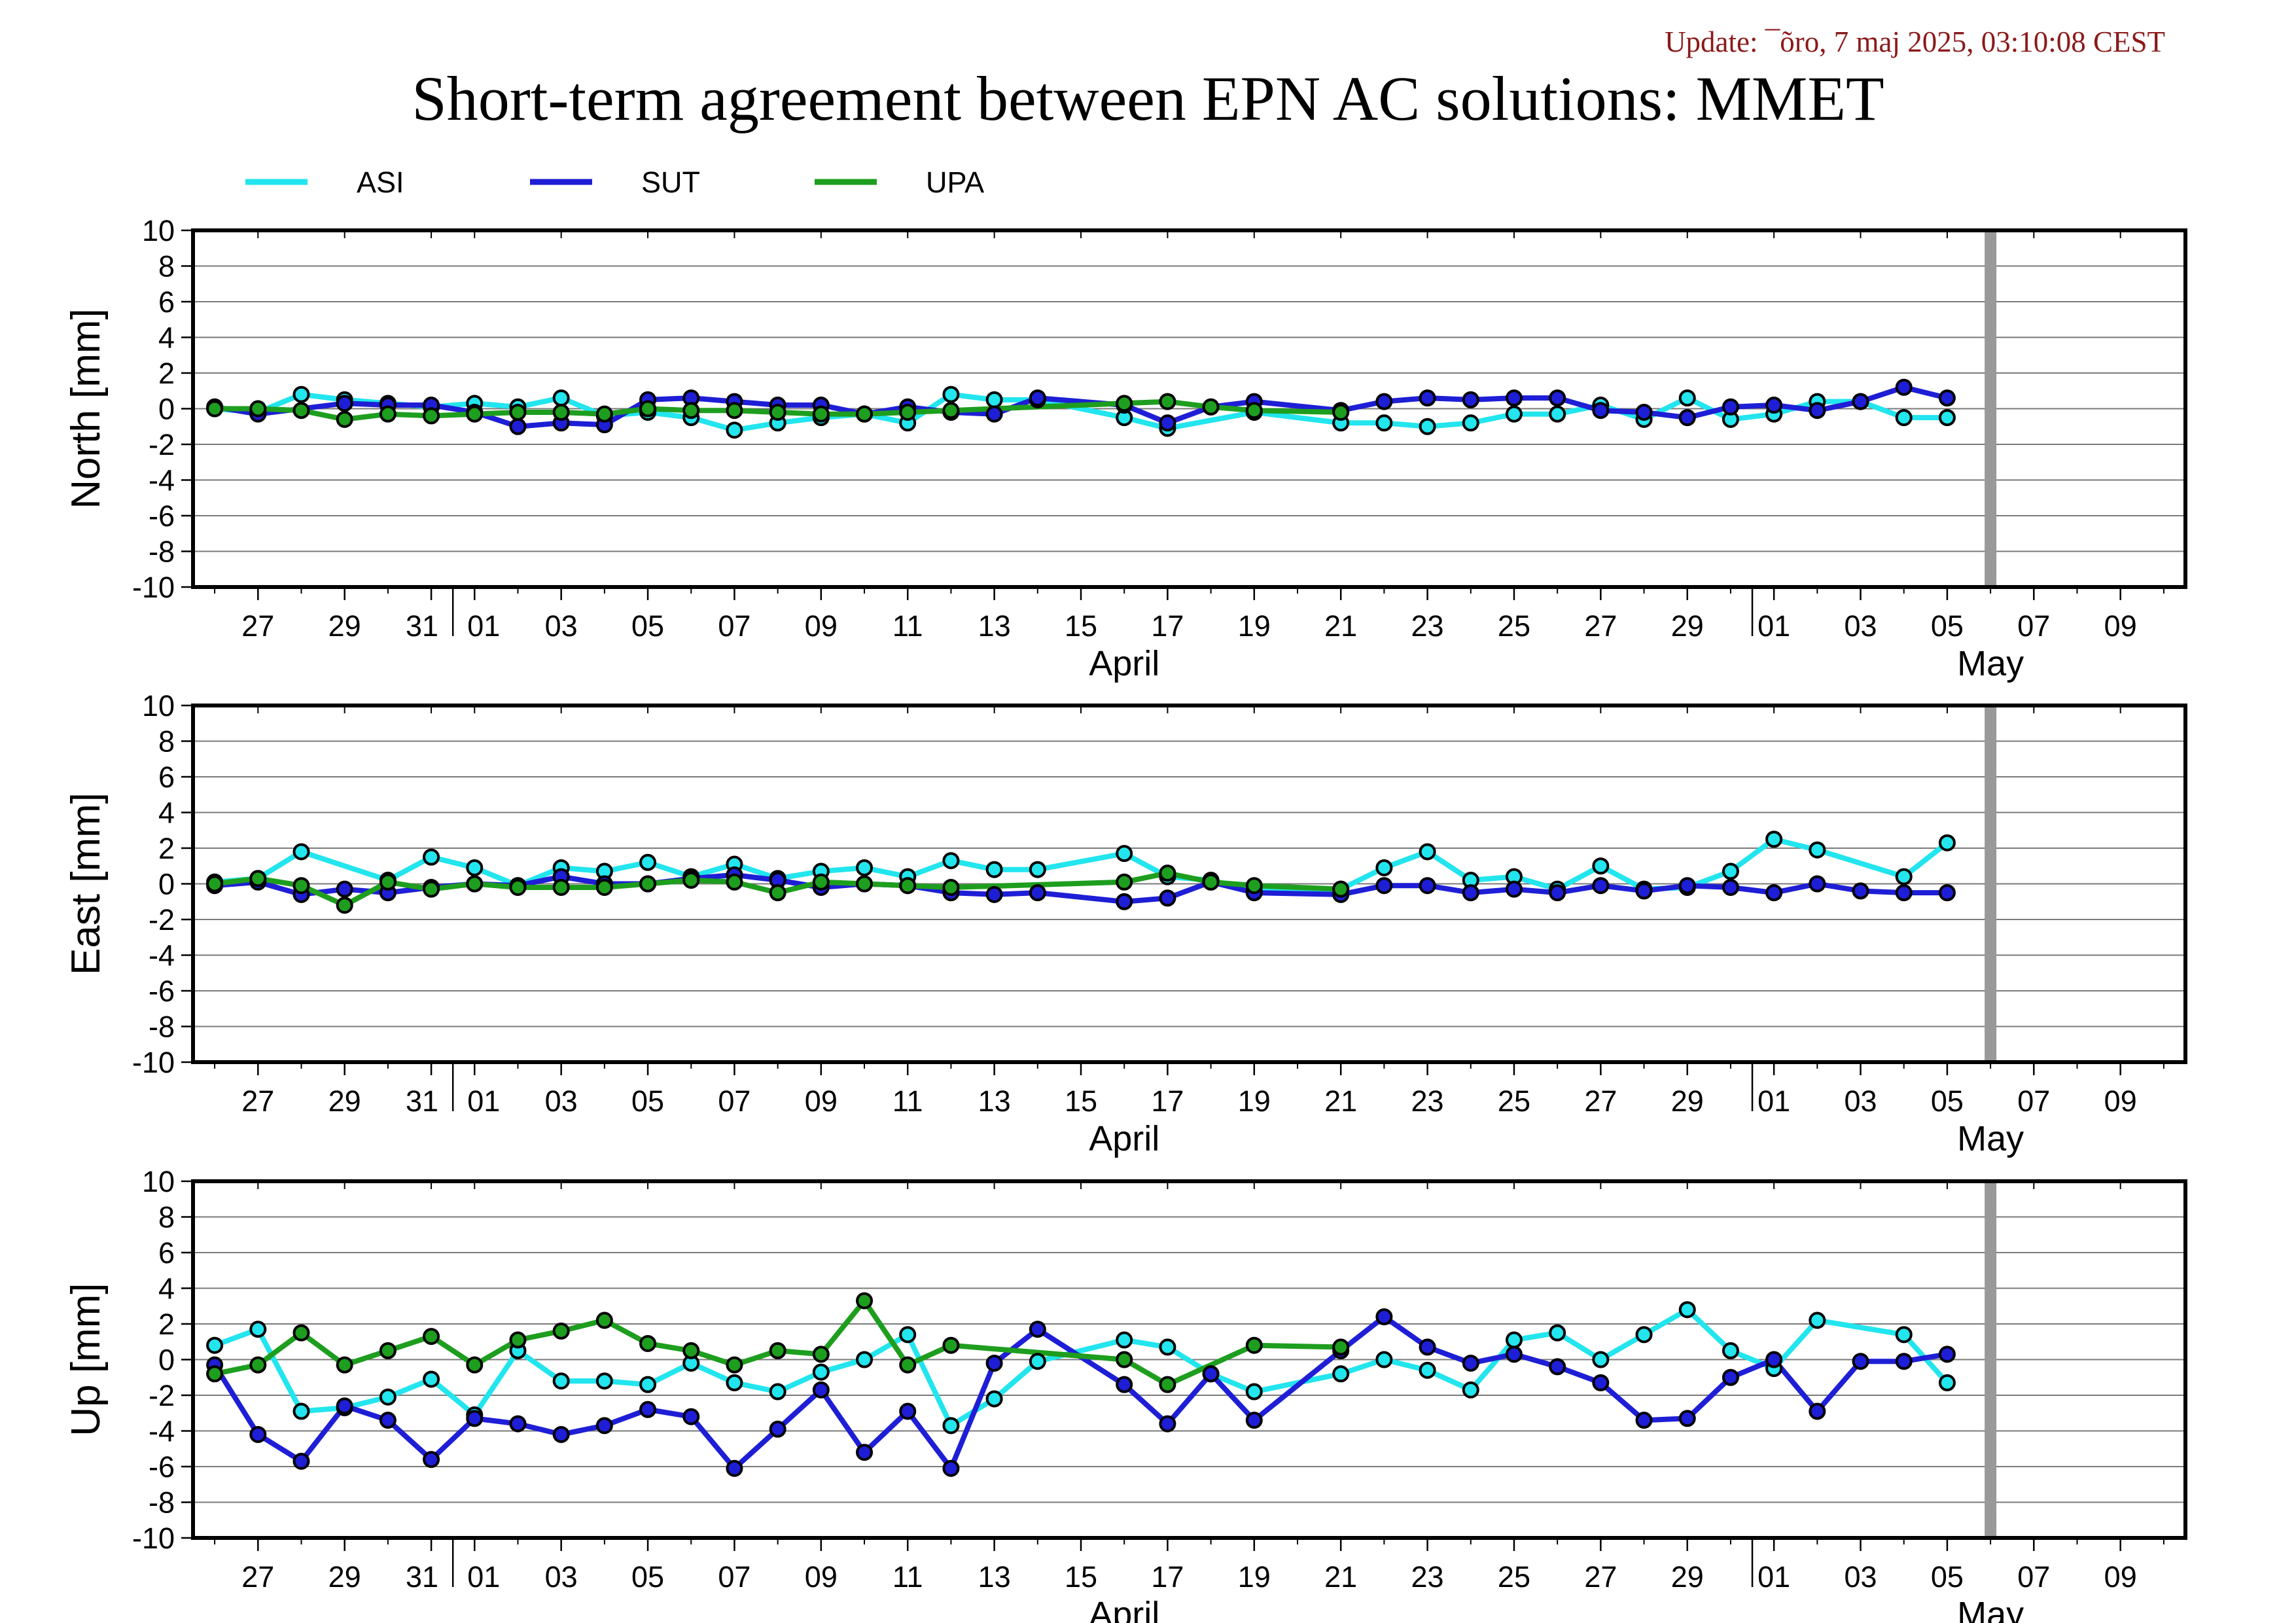 This screenshot has height=1623, width=2296. What do you see at coordinates (614, 182) in the screenshot?
I see `legend: ASI SUT UPA` at bounding box center [614, 182].